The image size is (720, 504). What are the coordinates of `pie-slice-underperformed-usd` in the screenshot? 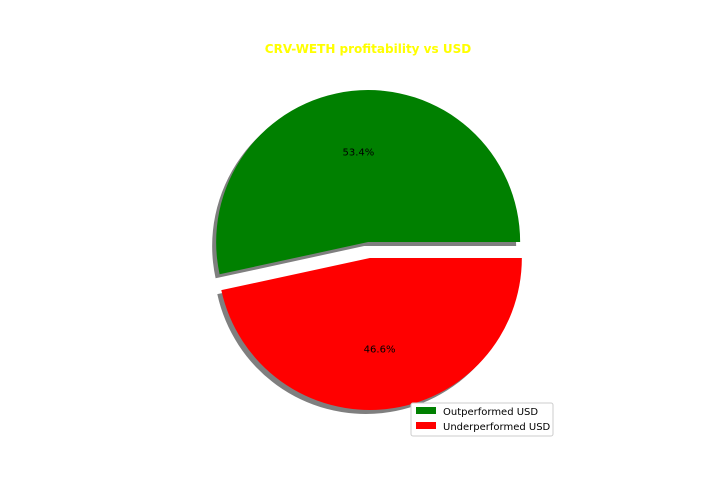 It's located at (371, 333).